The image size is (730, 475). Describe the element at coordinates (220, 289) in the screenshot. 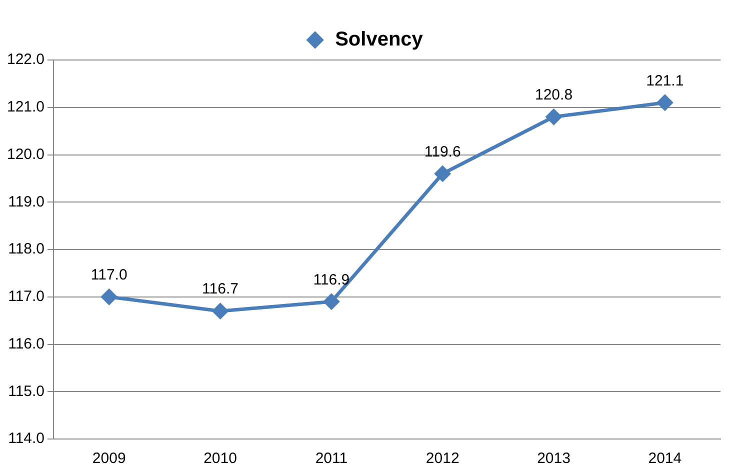

I see `data-label: 116.7` at that location.